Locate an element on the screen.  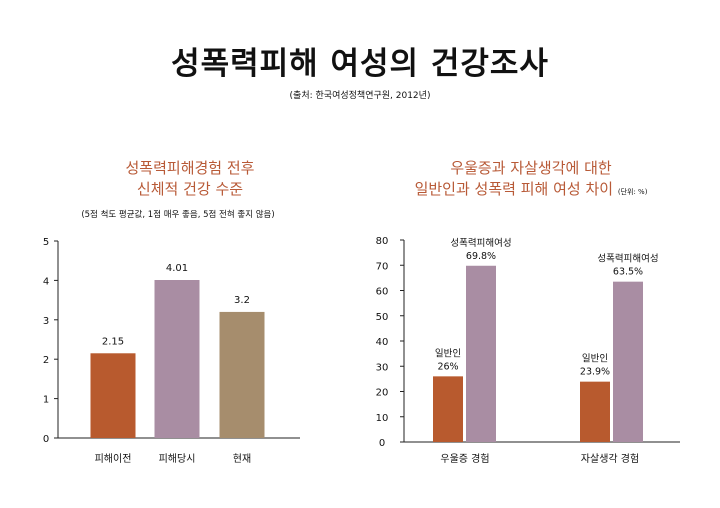
chart-2-title: 우울증과 자살생각에 대한 일반인과 성폭력 피해 여성 차이 (단위: %) is located at coordinates (531, 180).